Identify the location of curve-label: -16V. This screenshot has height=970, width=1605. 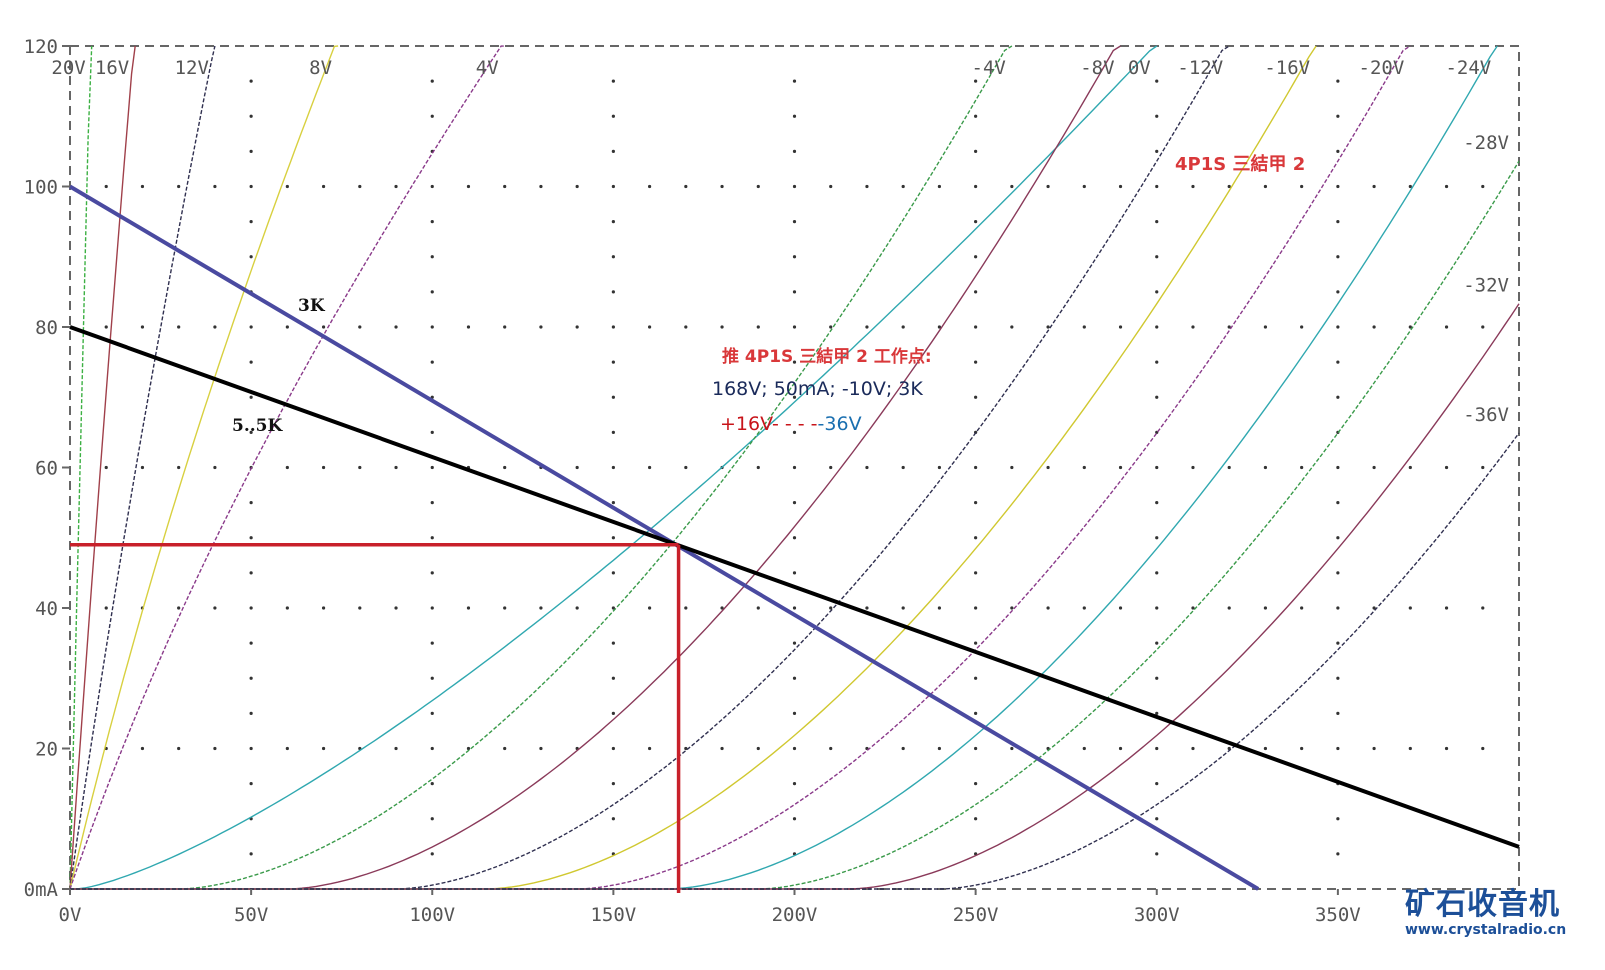
(1287, 68).